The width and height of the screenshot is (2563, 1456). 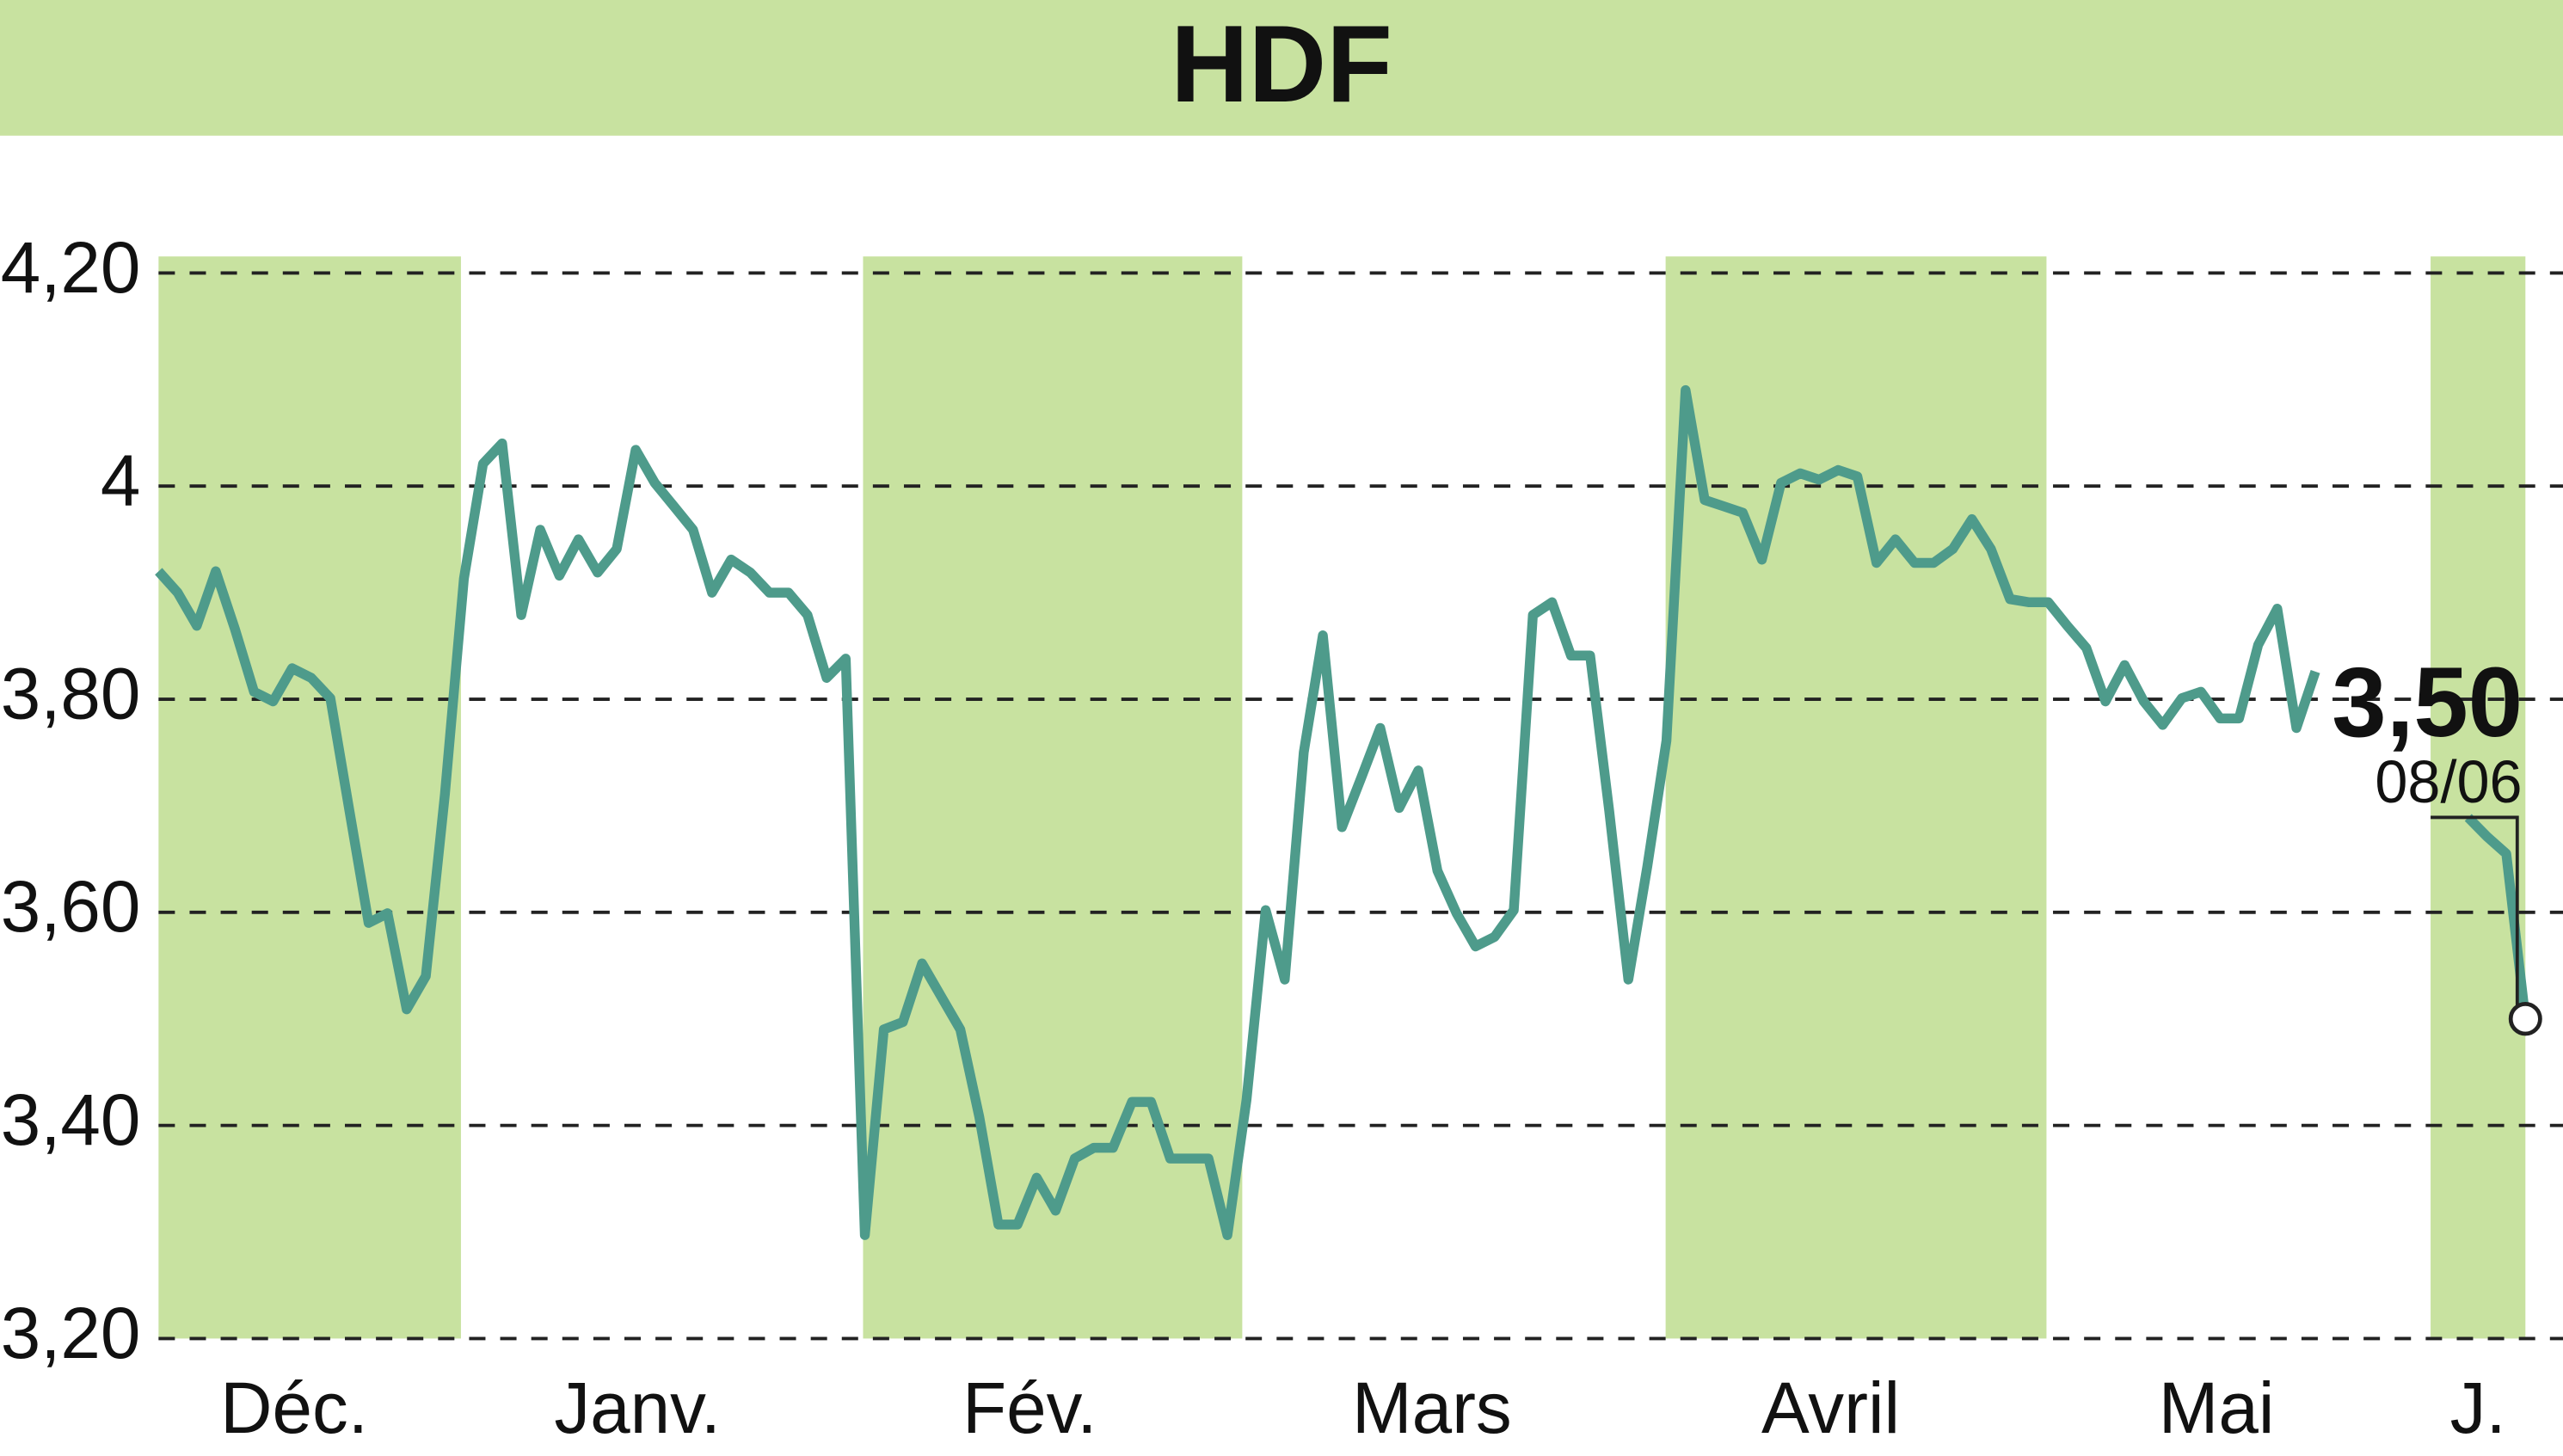 What do you see at coordinates (2217, 1408) in the screenshot?
I see `x-tick-label: Mai` at bounding box center [2217, 1408].